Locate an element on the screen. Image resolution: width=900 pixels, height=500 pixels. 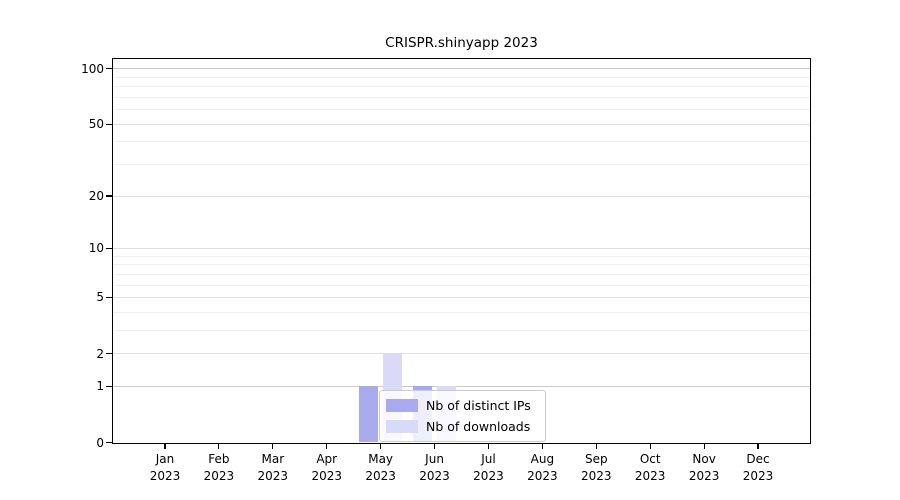
y-tick-label: 20 is located at coordinates (96, 195).